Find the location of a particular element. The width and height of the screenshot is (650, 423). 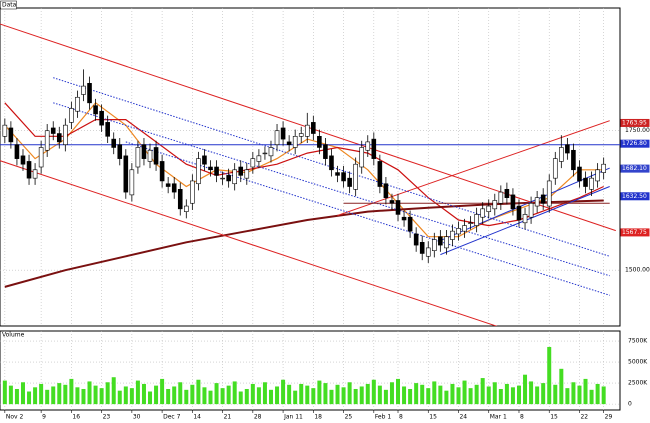

y-tick-label: 1500.00 is located at coordinates (637, 270).